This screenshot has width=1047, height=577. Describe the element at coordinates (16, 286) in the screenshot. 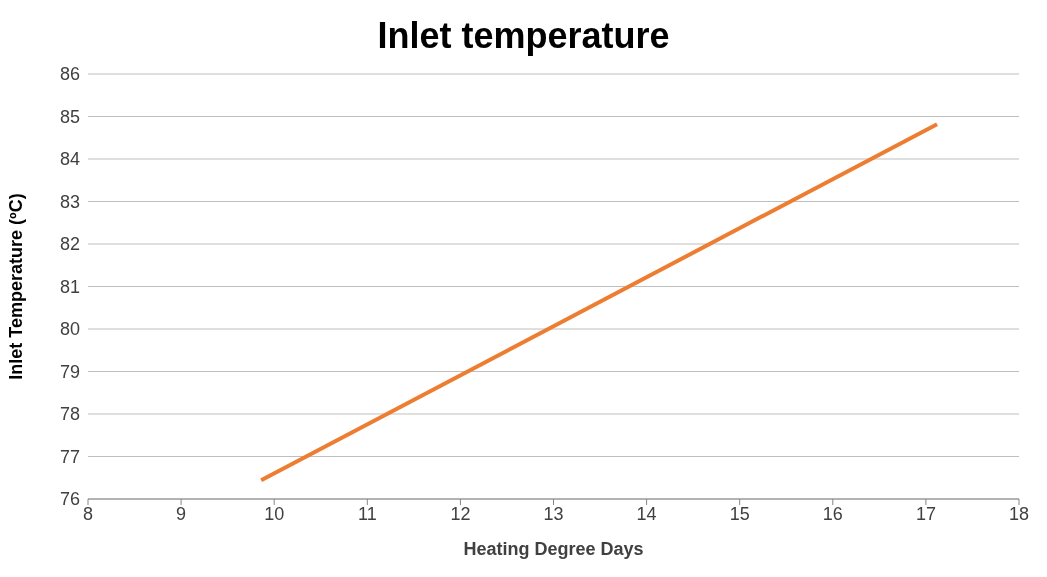

I see `y-axis-title: Inlet Temperature (ºC)` at that location.